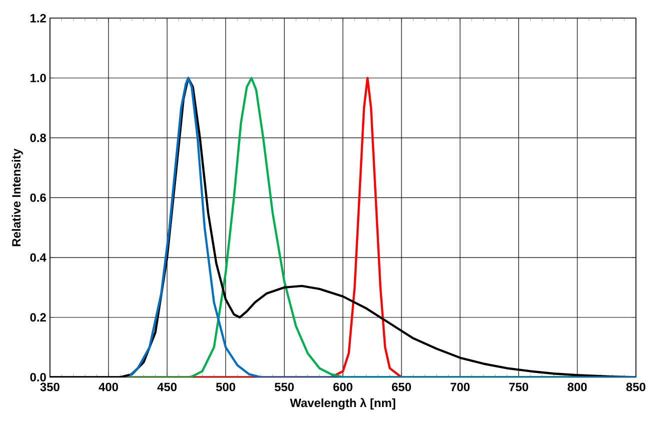 The height and width of the screenshot is (427, 658). I want to click on y-tick-label: 0.4, so click(38, 257).